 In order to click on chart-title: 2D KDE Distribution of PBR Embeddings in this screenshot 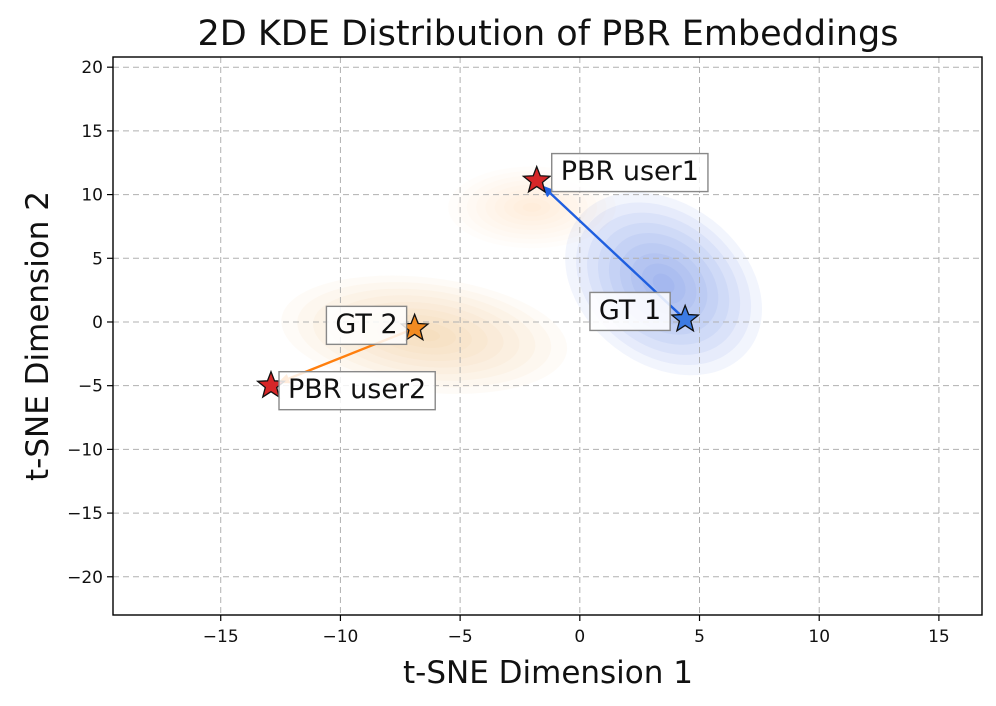, I will do `click(548, 34)`.